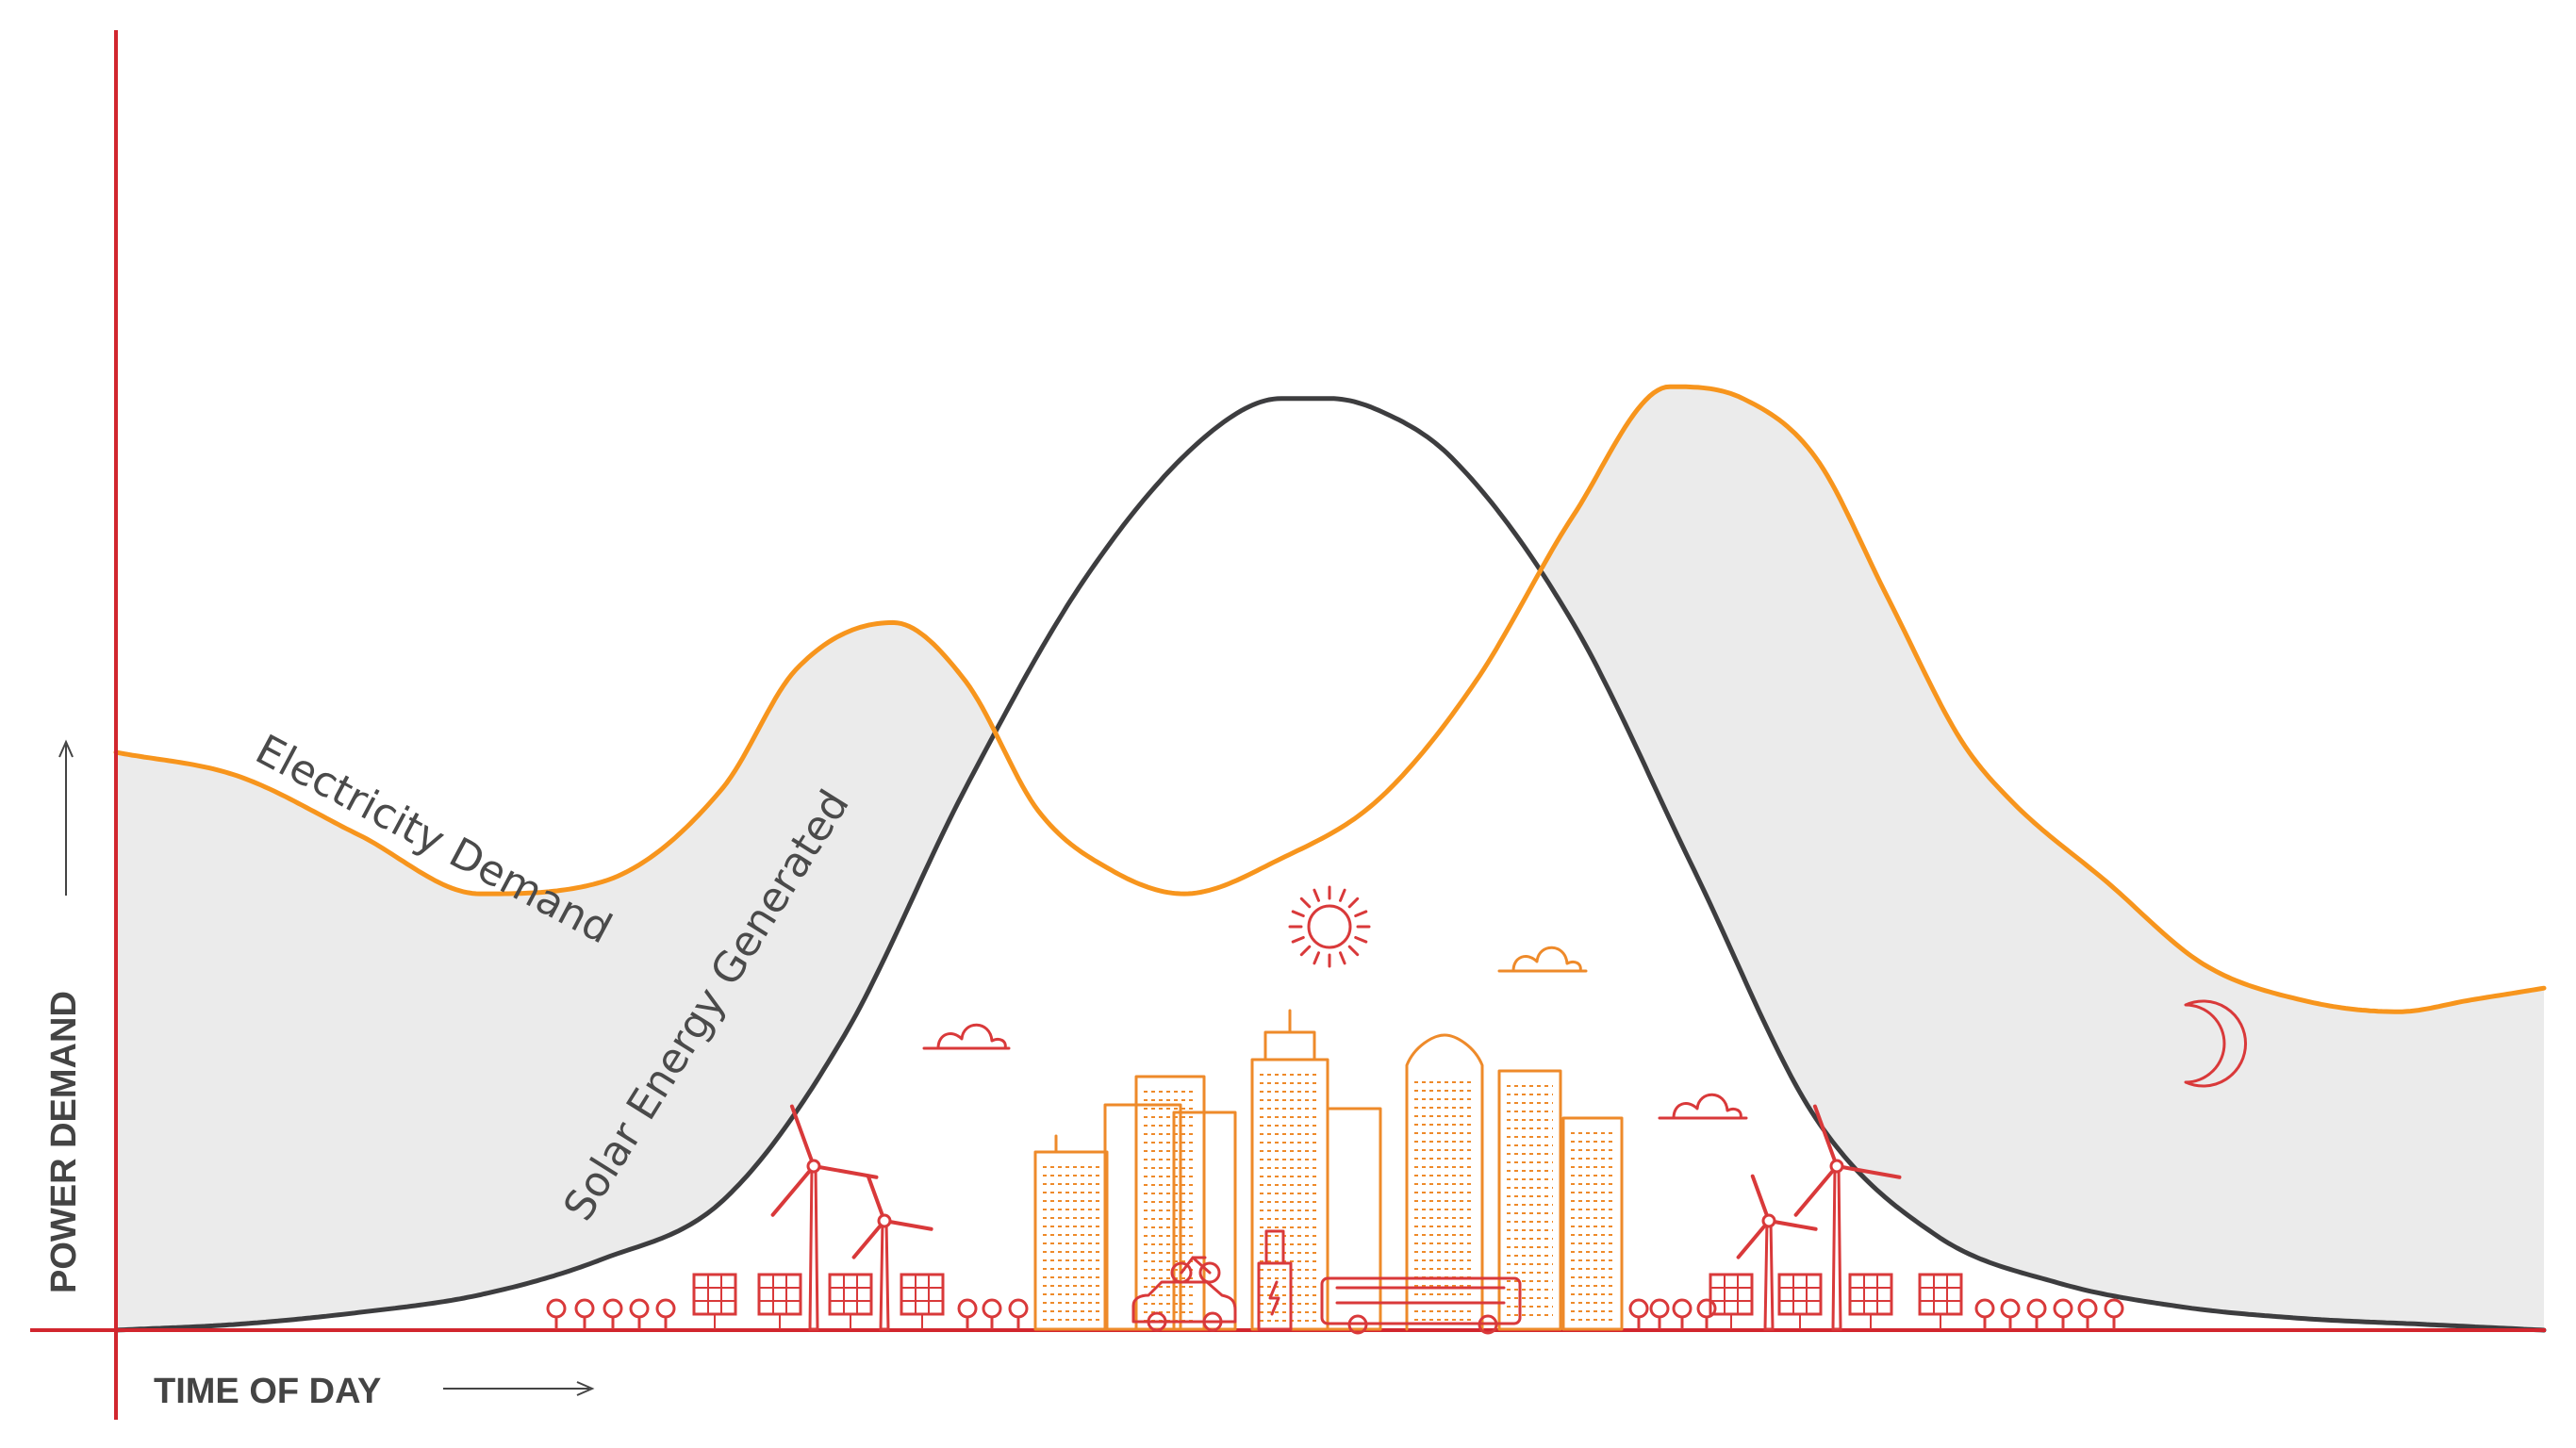 The height and width of the screenshot is (1448, 2576). Describe the element at coordinates (1275, 1280) in the screenshot. I see `ev-charger-icon` at that location.